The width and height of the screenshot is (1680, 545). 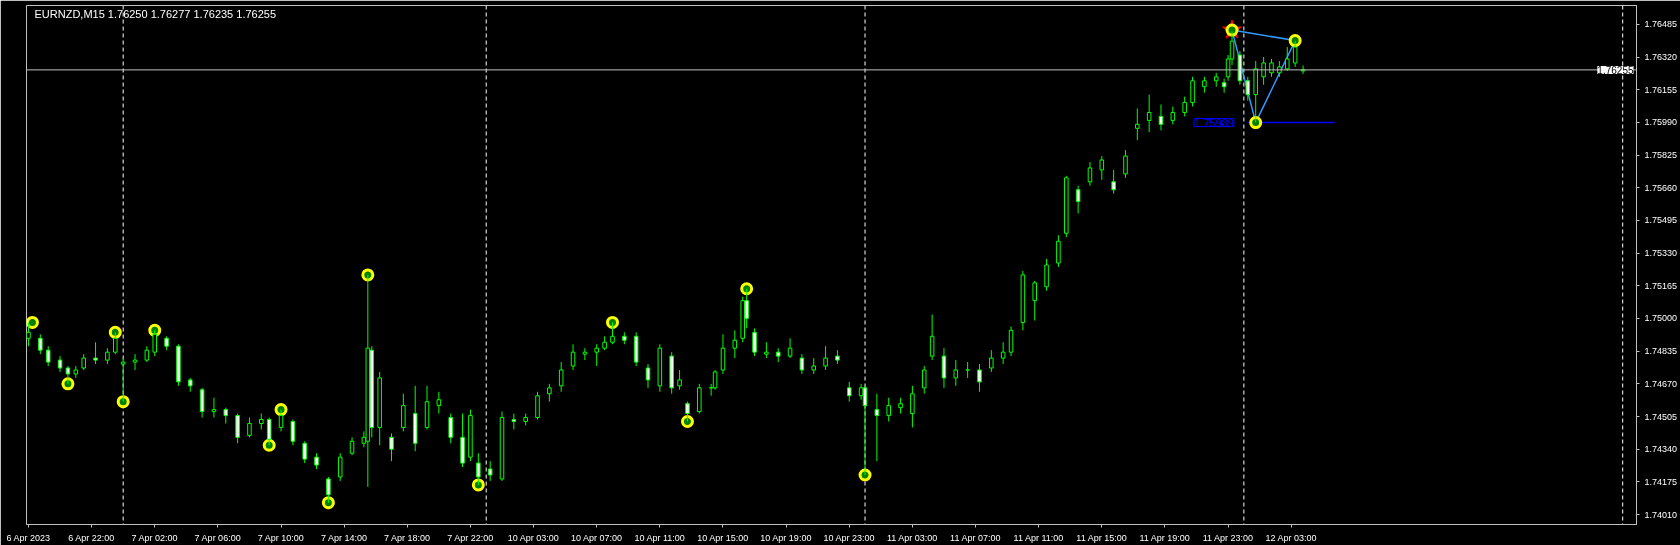 I want to click on y-tick-label: 1.75165, so click(x=1661, y=285).